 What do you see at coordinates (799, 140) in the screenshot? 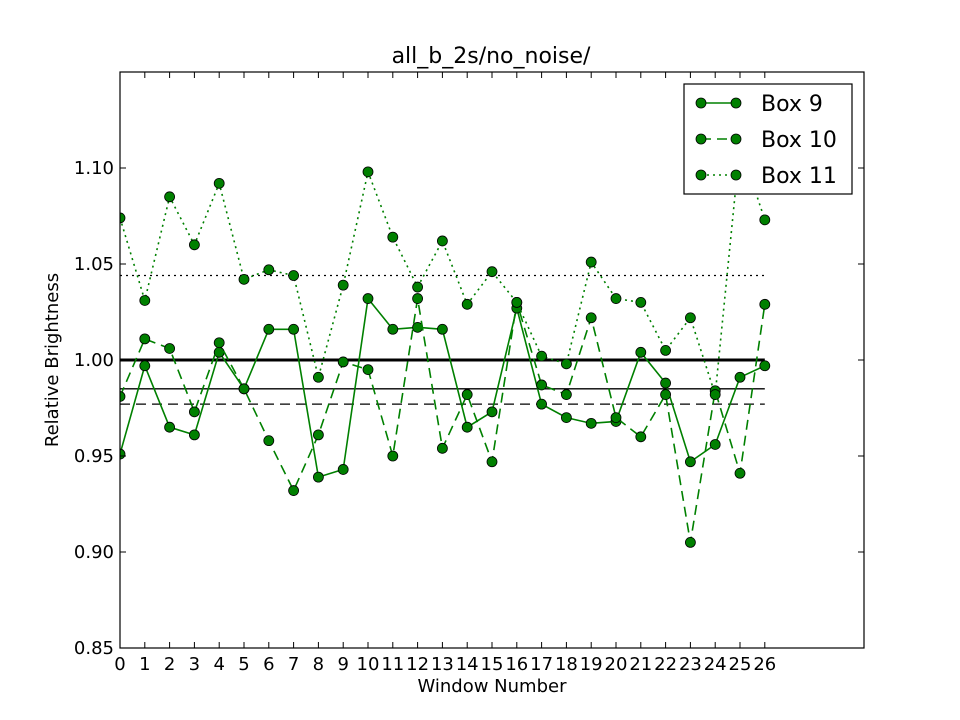
I see `legend-label-box-10: Box 10` at bounding box center [799, 140].